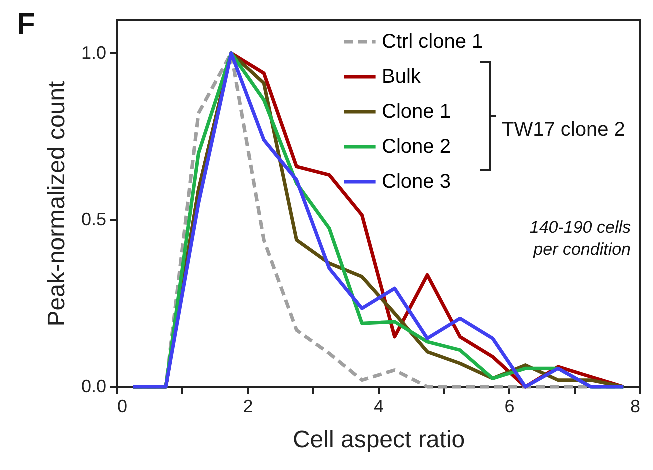  Describe the element at coordinates (416, 147) in the screenshot. I see `legend-label: Clone 2` at that location.